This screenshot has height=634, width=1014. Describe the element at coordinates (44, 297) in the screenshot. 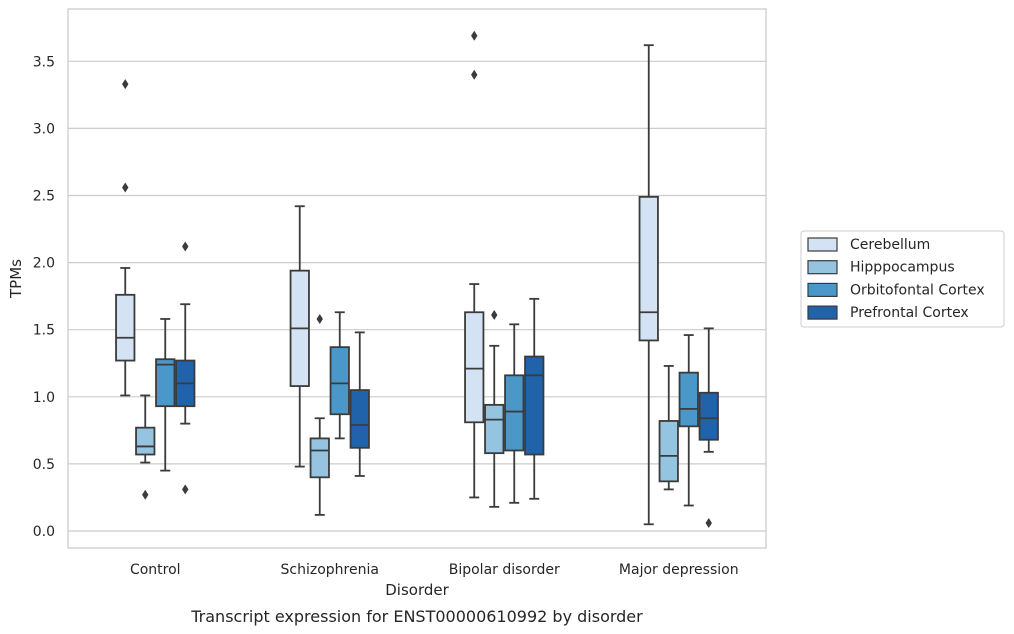

I see `y-tick-labels: 0.0 0.5 1.0 1.5 2.0 2.5 3.0 3.5` at that location.